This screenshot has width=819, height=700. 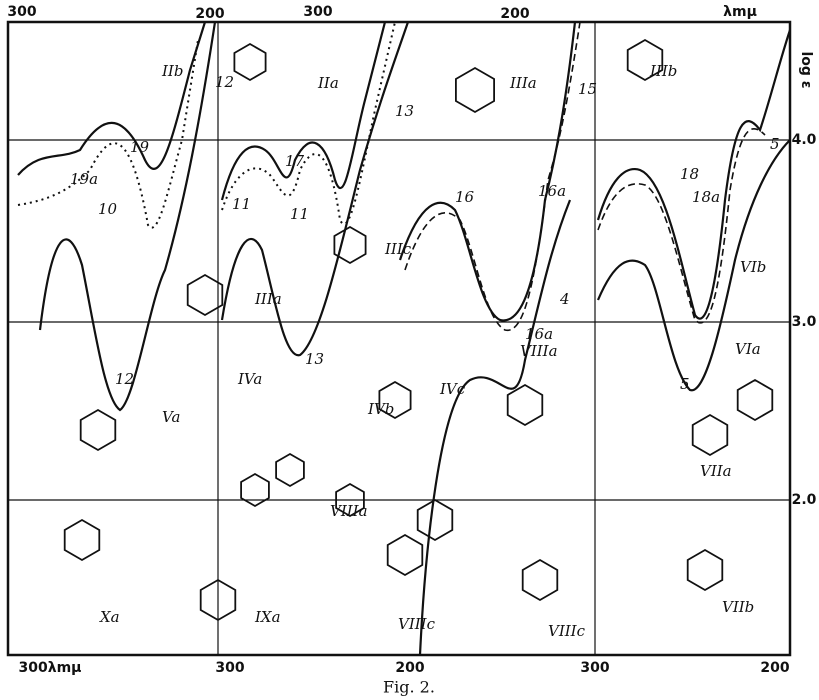 I want to click on curve-label: 4, so click(x=564, y=299).